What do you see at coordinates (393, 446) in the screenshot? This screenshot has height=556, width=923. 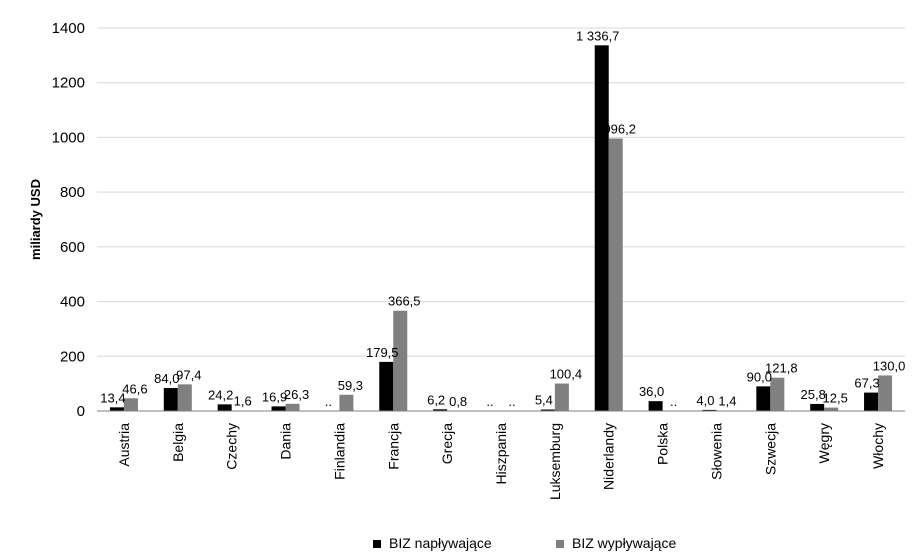 I see `category-label: Francja` at bounding box center [393, 446].